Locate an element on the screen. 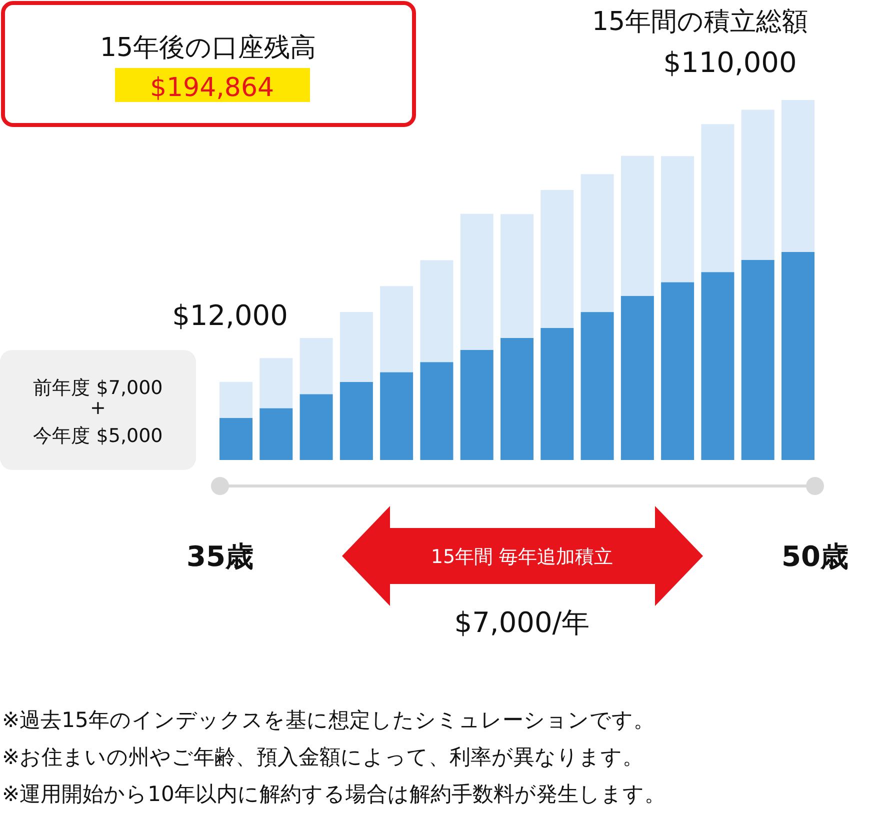 The height and width of the screenshot is (813, 880). annotation: $12,000 is located at coordinates (230, 315).